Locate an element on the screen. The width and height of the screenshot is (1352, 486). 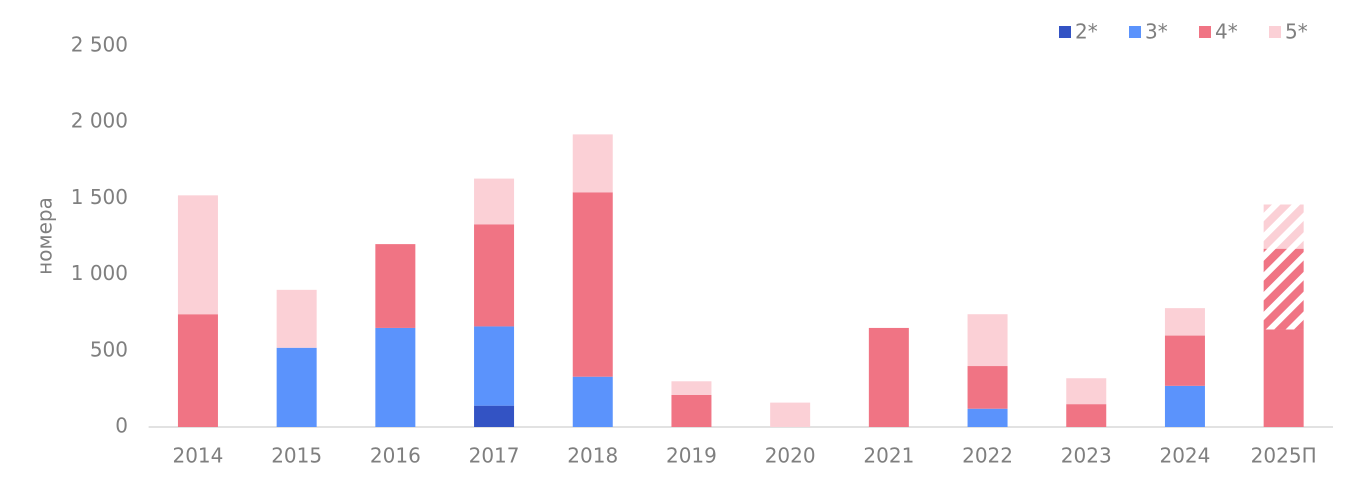
legend-label: 2* is located at coordinates (1086, 32).